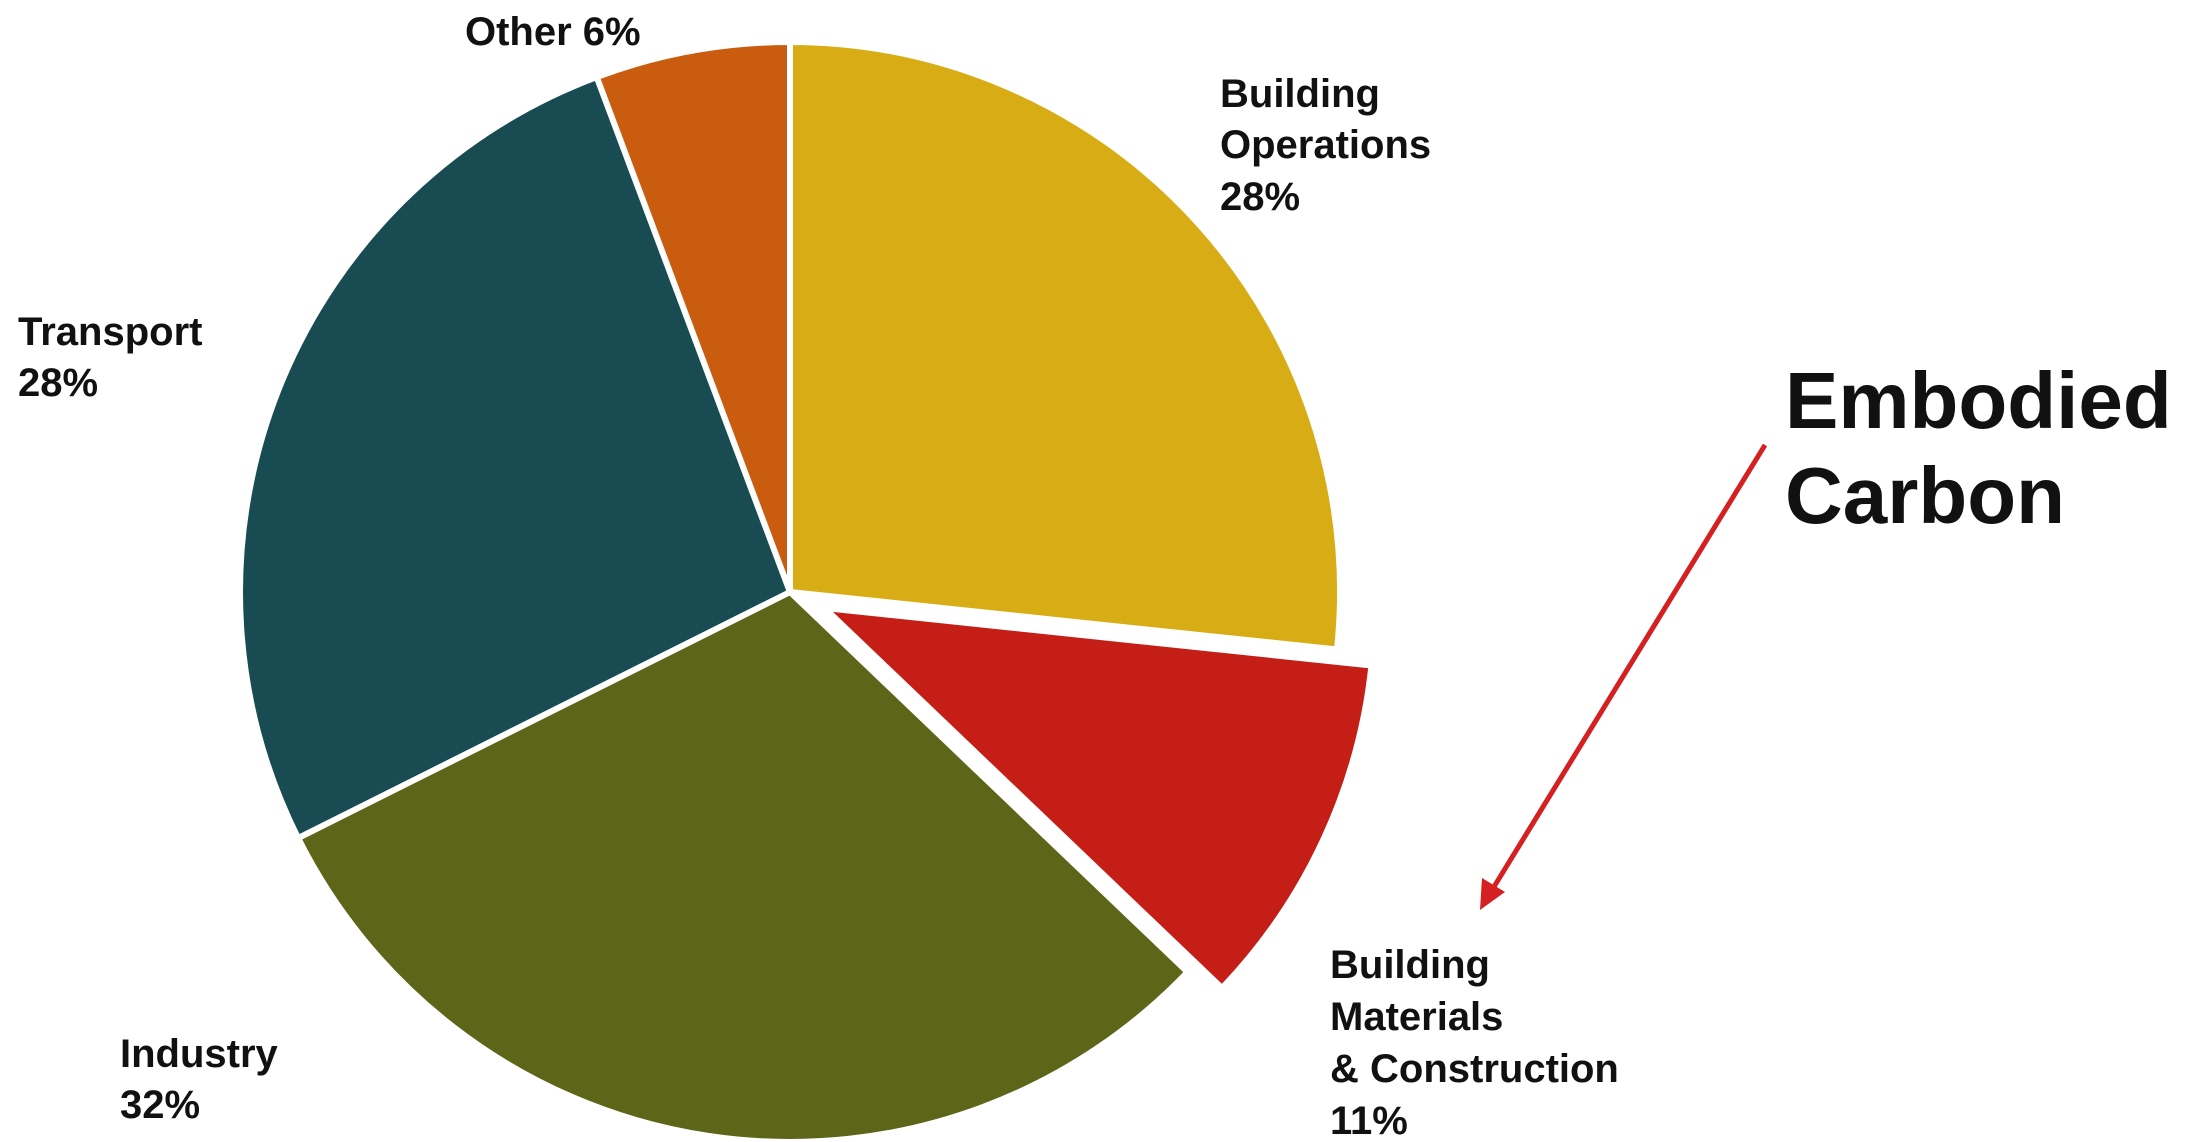 This screenshot has width=2198, height=1142. I want to click on pie-slice-other, so click(693, 317).